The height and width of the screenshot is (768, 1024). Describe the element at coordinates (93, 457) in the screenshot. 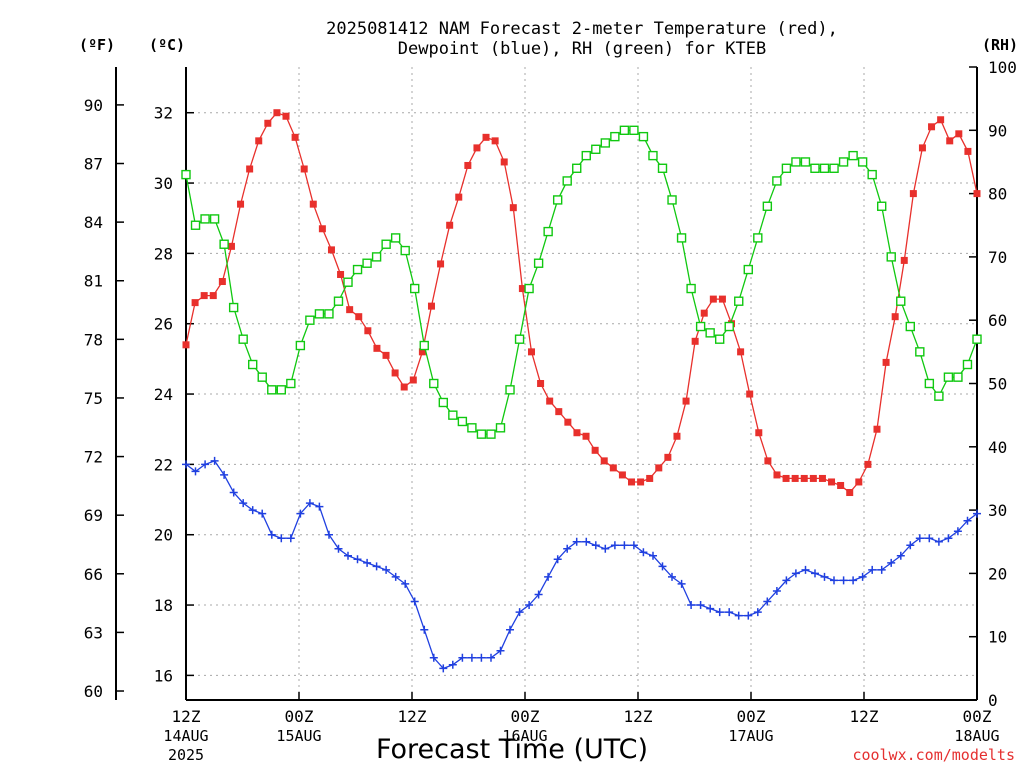

I see `fahrenheit-tick-label: 72` at that location.